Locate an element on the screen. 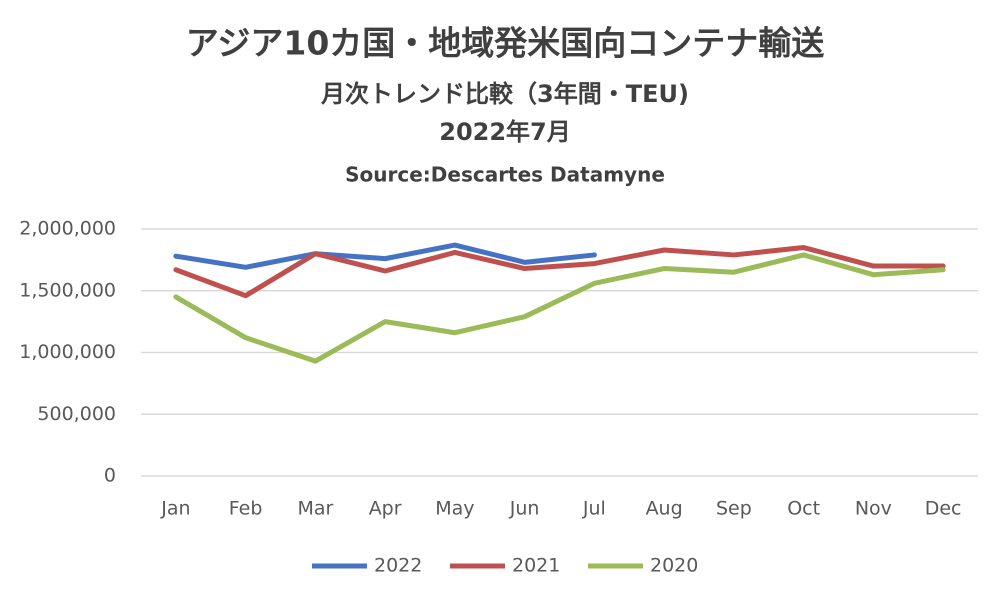 Image resolution: width=1006 pixels, height=596 pixels. x-tick-label: May is located at coordinates (454, 509).